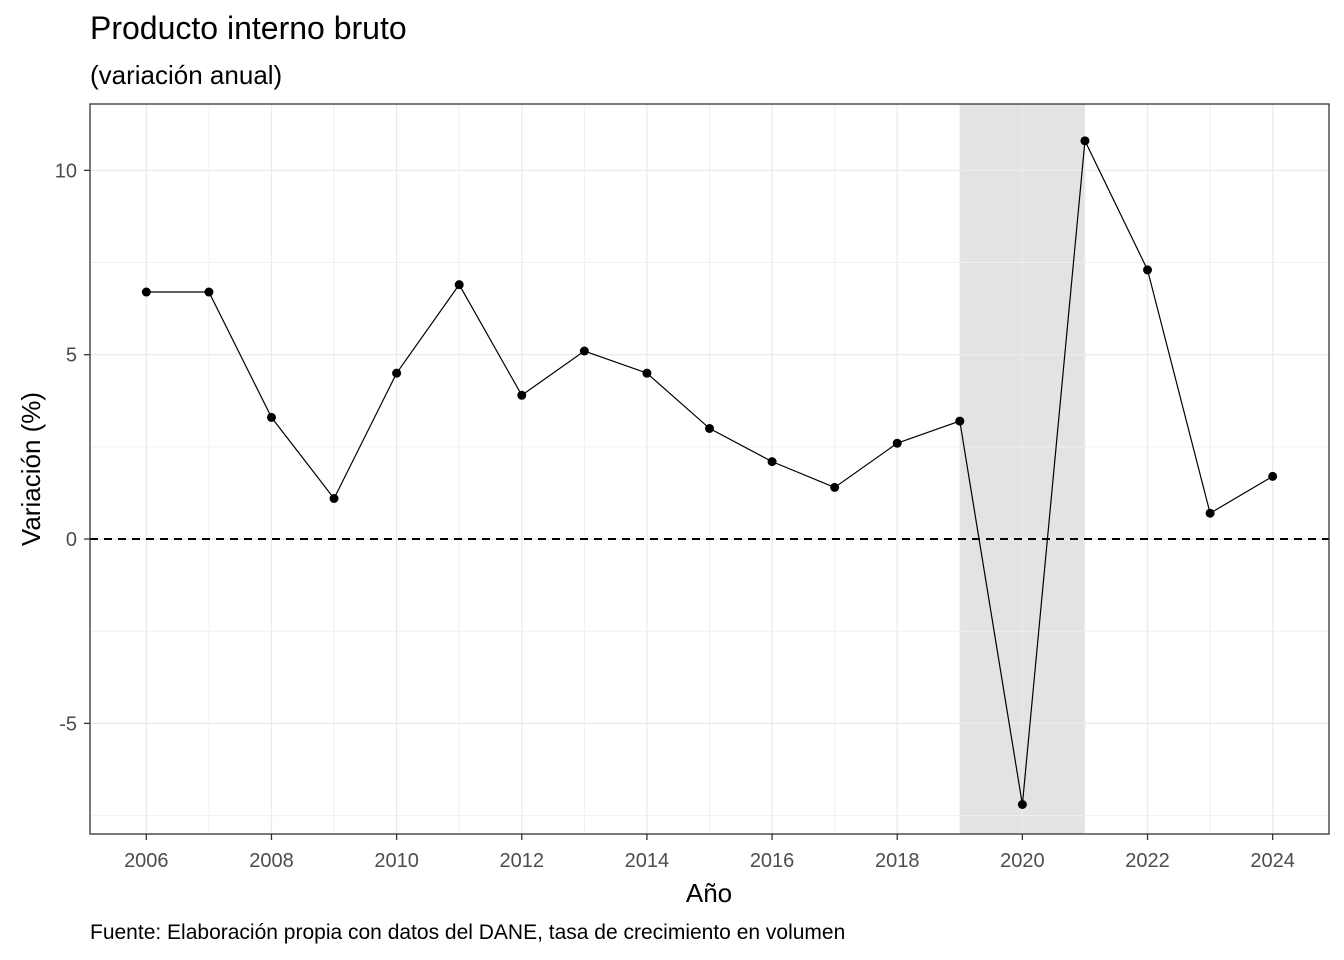  What do you see at coordinates (522, 861) in the screenshot?
I see `x-tick-label: 2012` at bounding box center [522, 861].